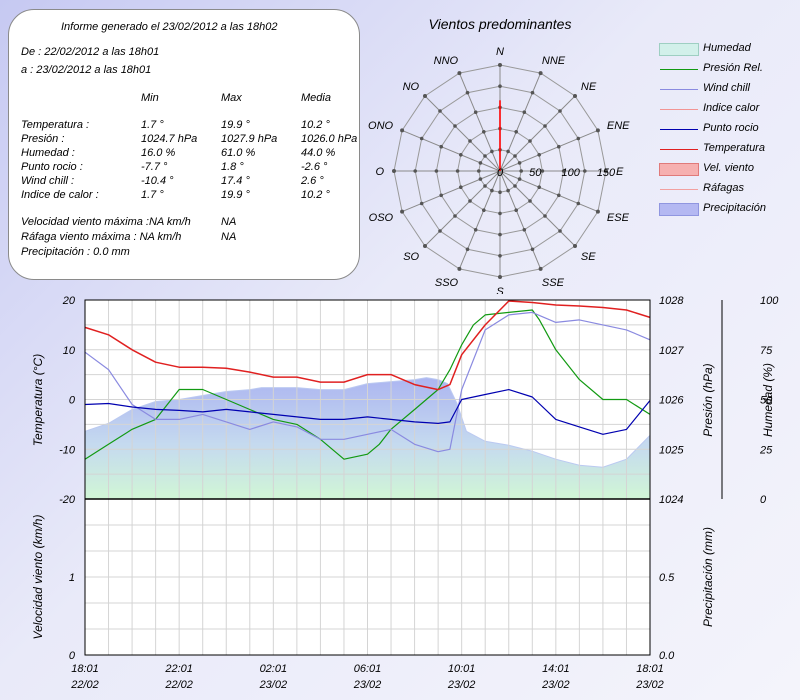 This screenshot has height=700, width=800. What do you see at coordinates (381, 218) in the screenshot?
I see `wind-direction-label: OSO` at bounding box center [381, 218].